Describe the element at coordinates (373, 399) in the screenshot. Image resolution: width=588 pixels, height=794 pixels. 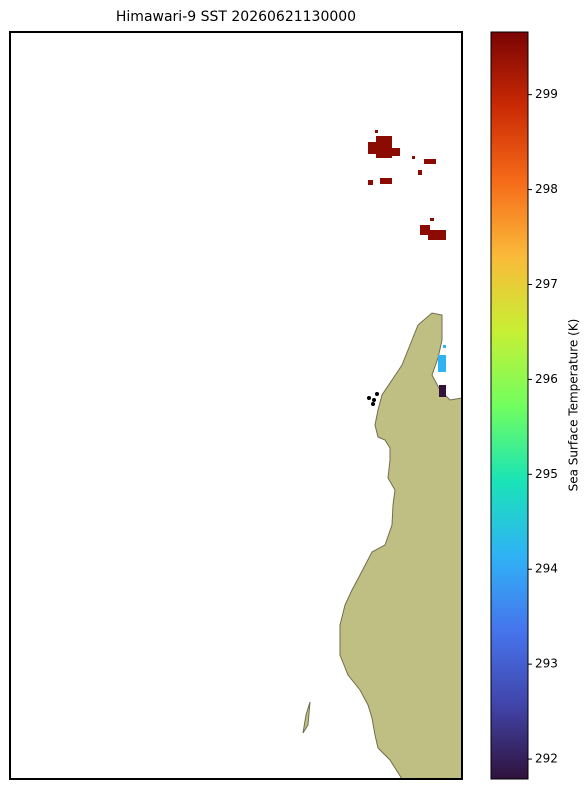
I see `dots` at that location.